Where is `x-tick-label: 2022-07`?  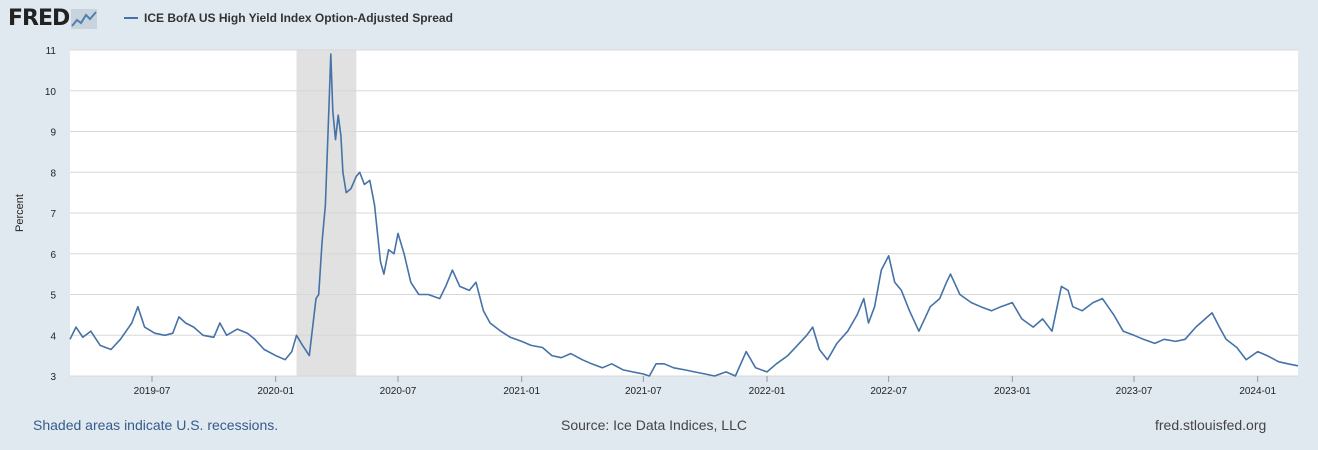 x-tick-label: 2022-07 is located at coordinates (888, 391).